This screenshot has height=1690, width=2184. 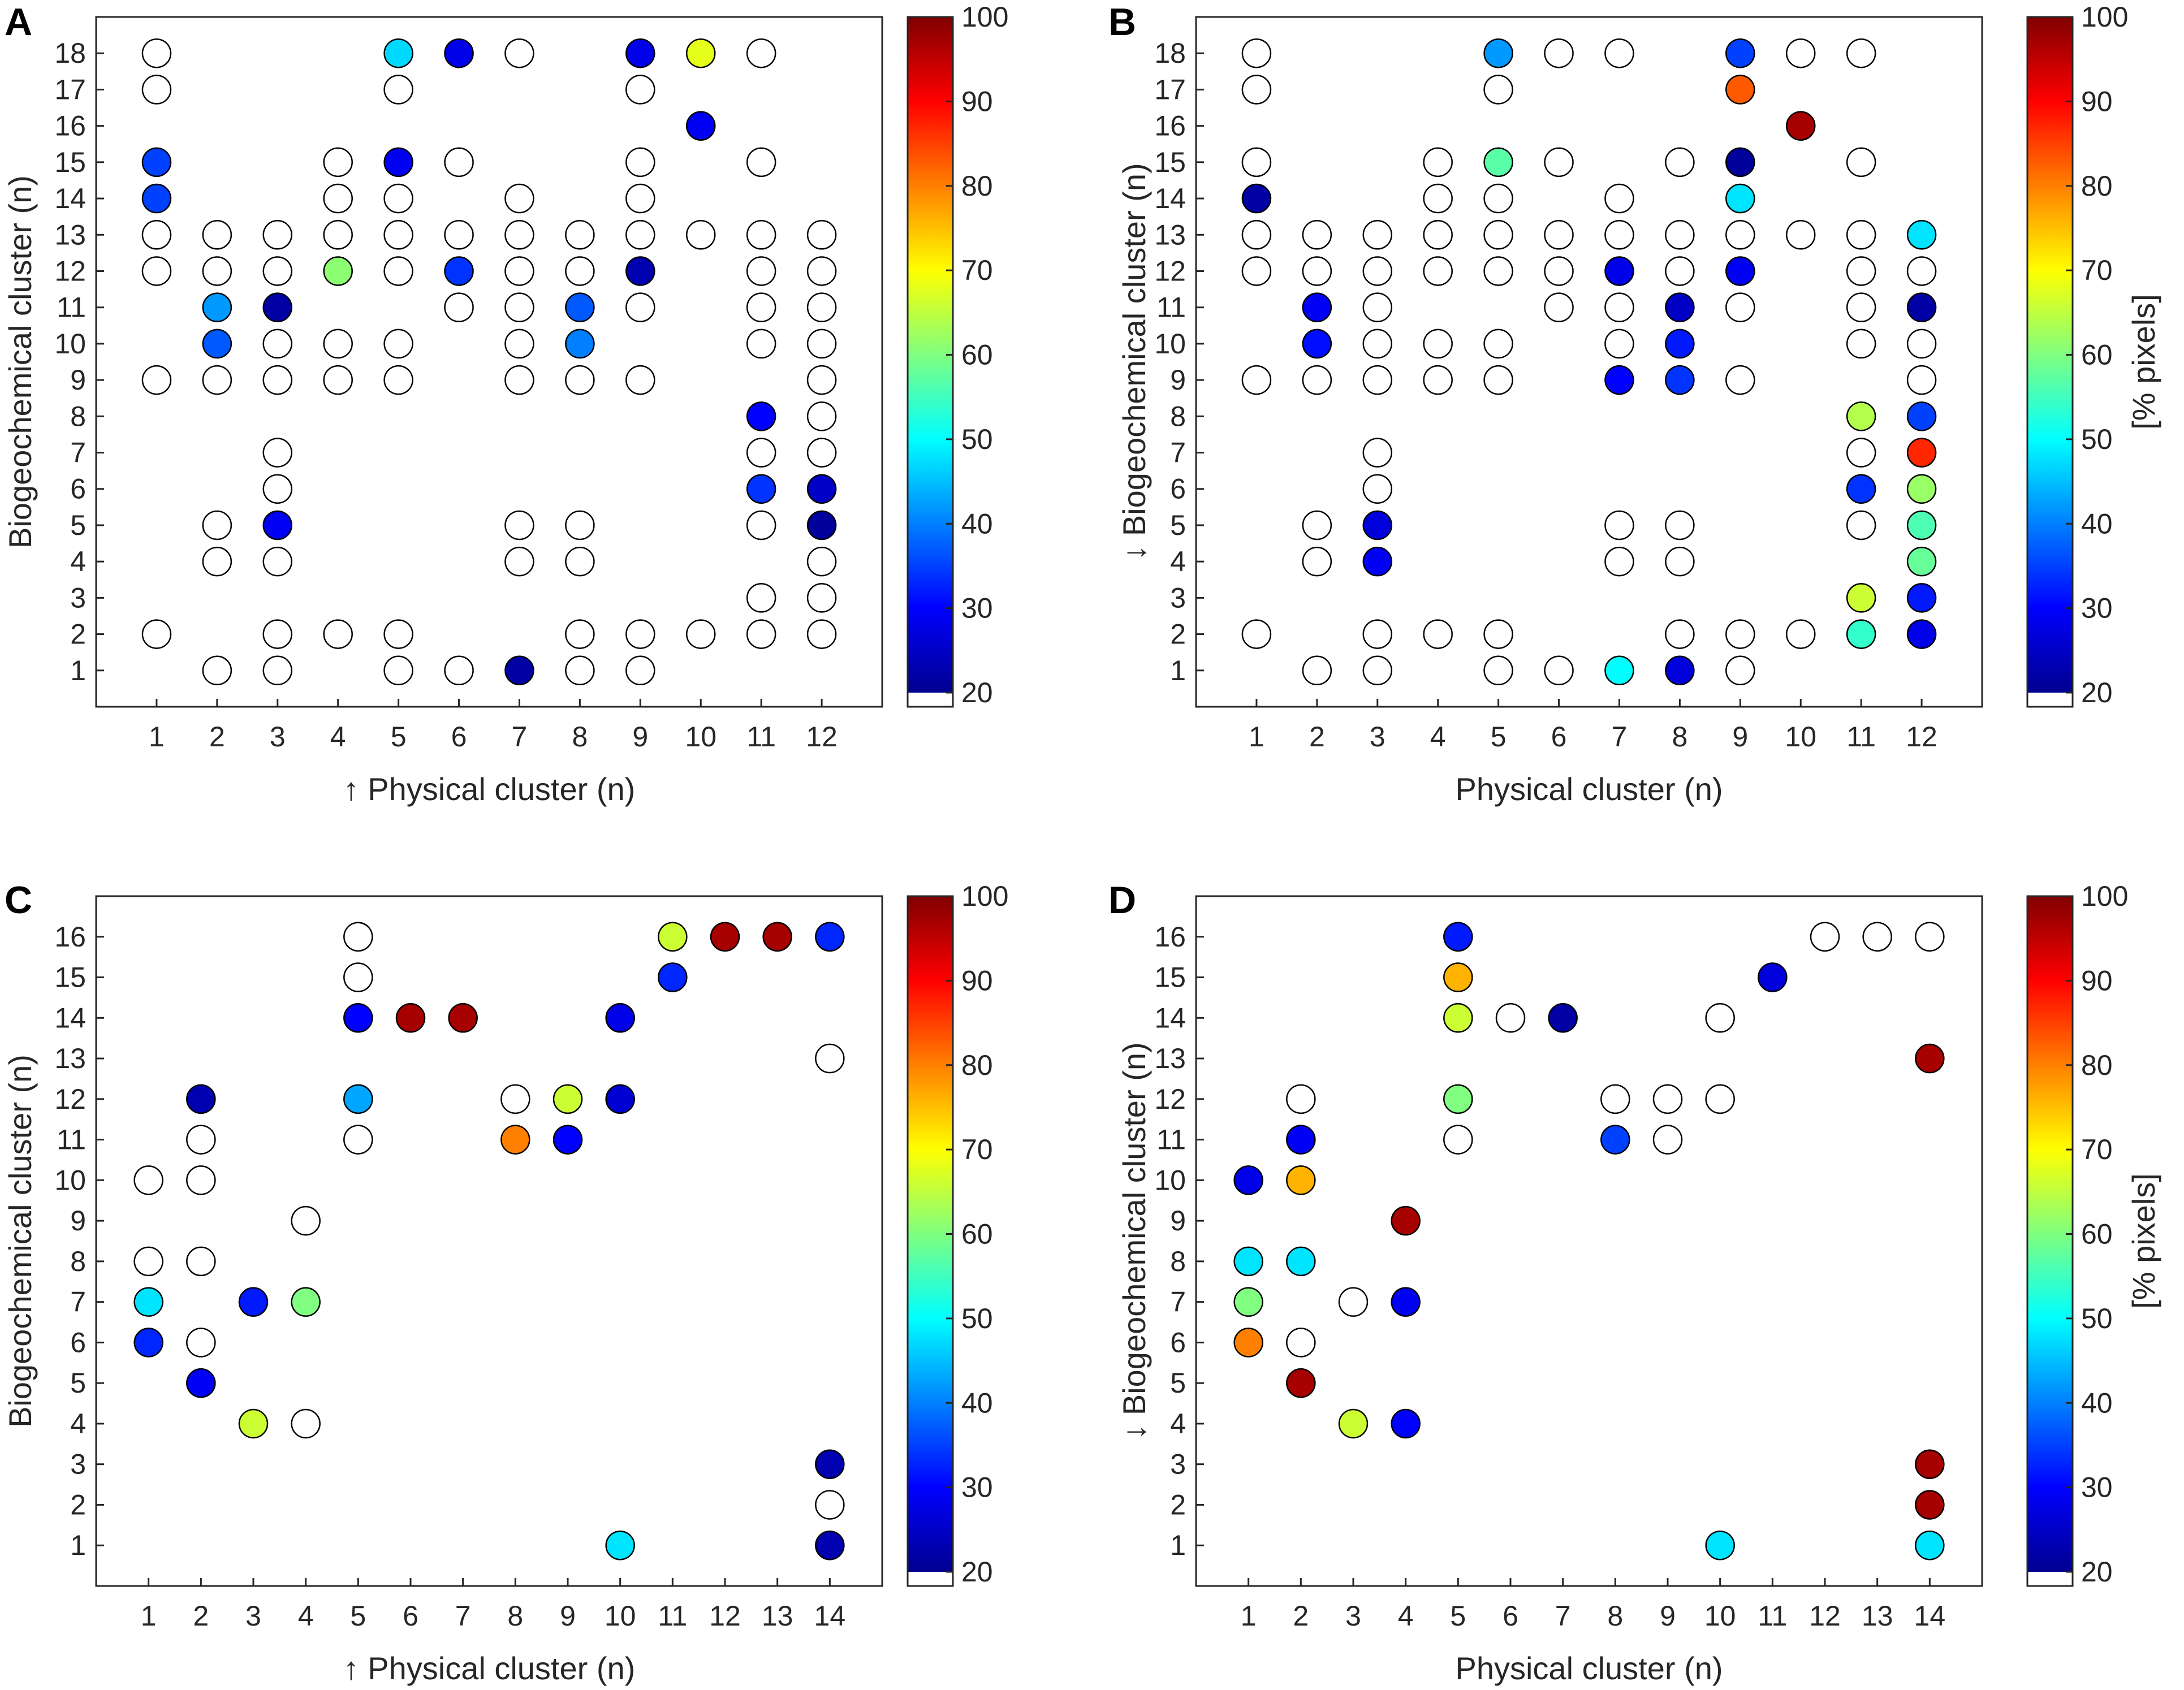 I want to click on x-tick-label: 8, so click(x=580, y=737).